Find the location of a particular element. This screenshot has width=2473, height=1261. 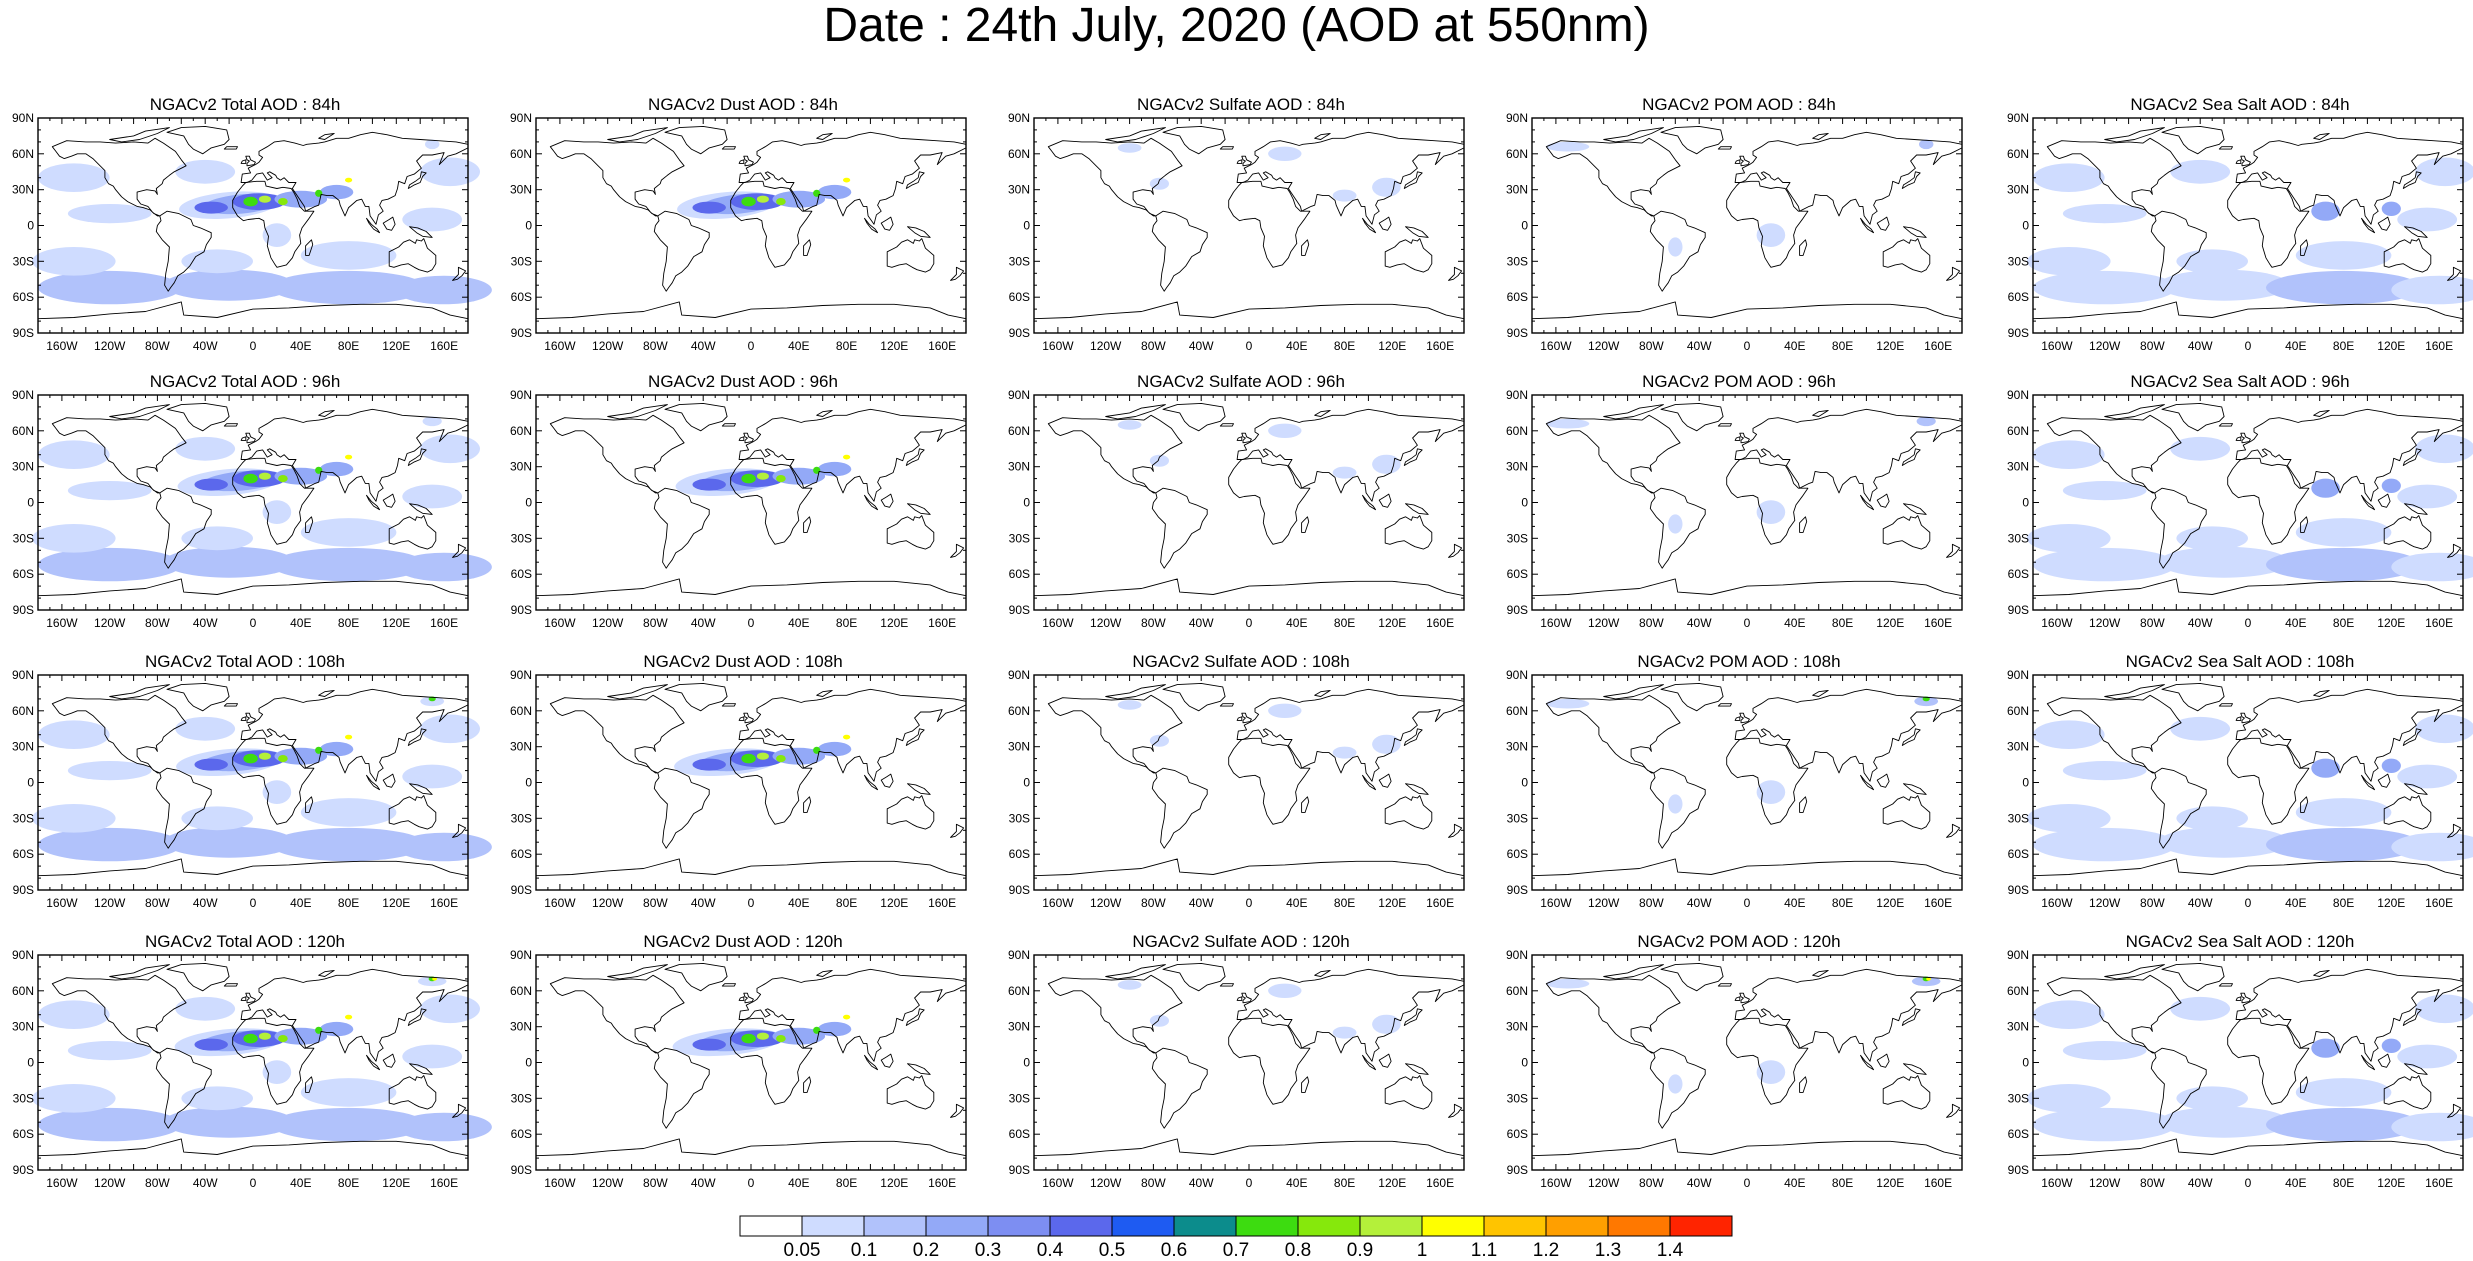

colorbar-label: 0.5 is located at coordinates (1112, 1250).